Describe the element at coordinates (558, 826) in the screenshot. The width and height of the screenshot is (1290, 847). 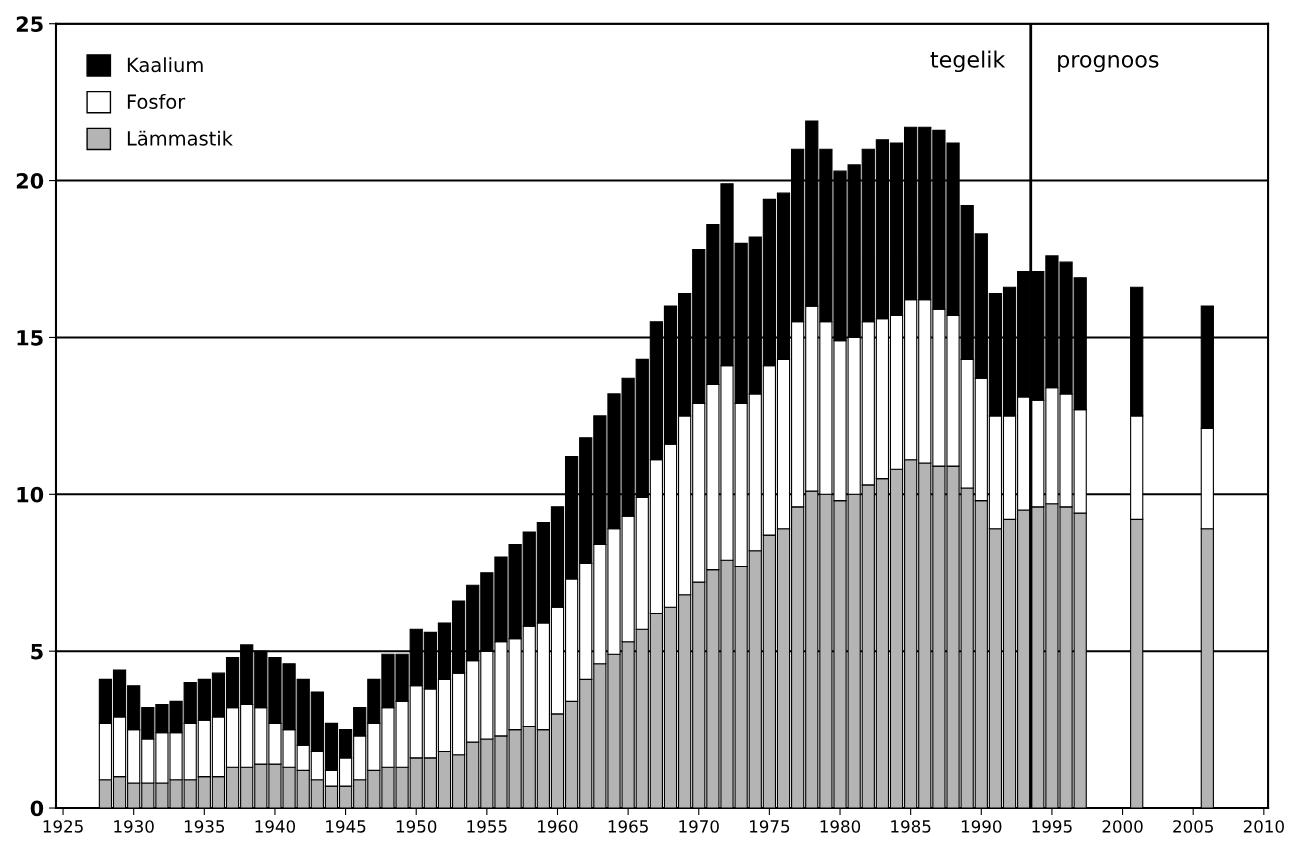
I see `x-tick-label: 1960` at that location.